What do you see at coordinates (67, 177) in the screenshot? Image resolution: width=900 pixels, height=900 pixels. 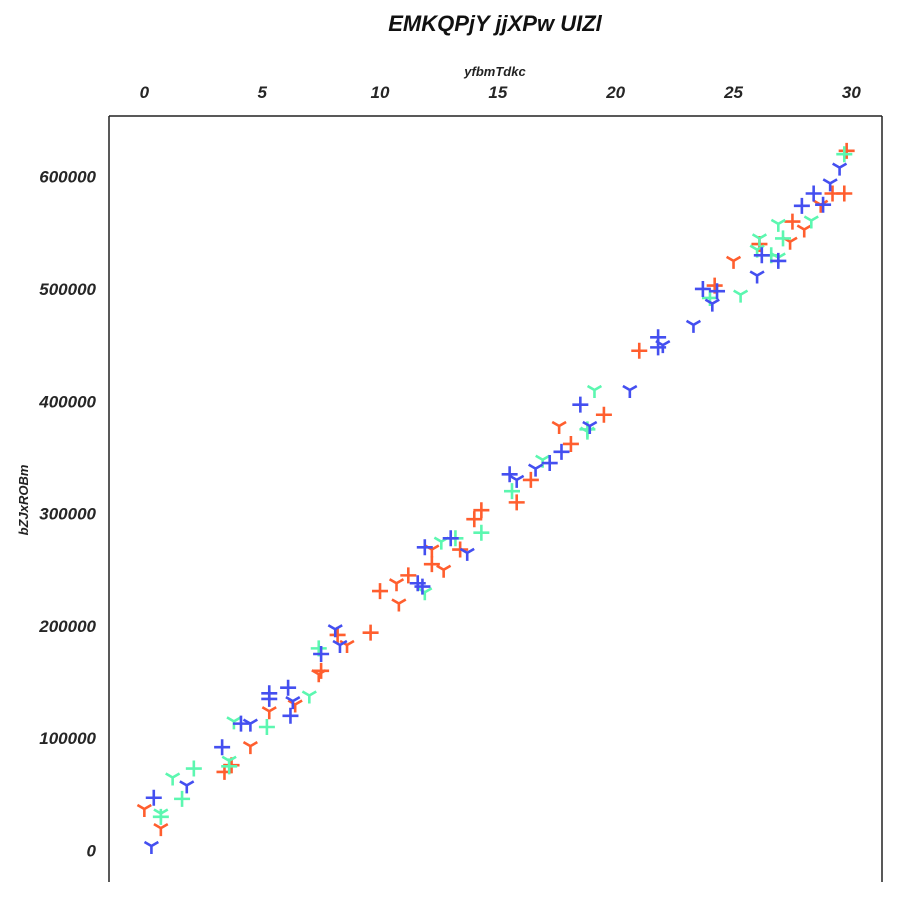 I see `y-tick-label: 600000` at bounding box center [67, 177].